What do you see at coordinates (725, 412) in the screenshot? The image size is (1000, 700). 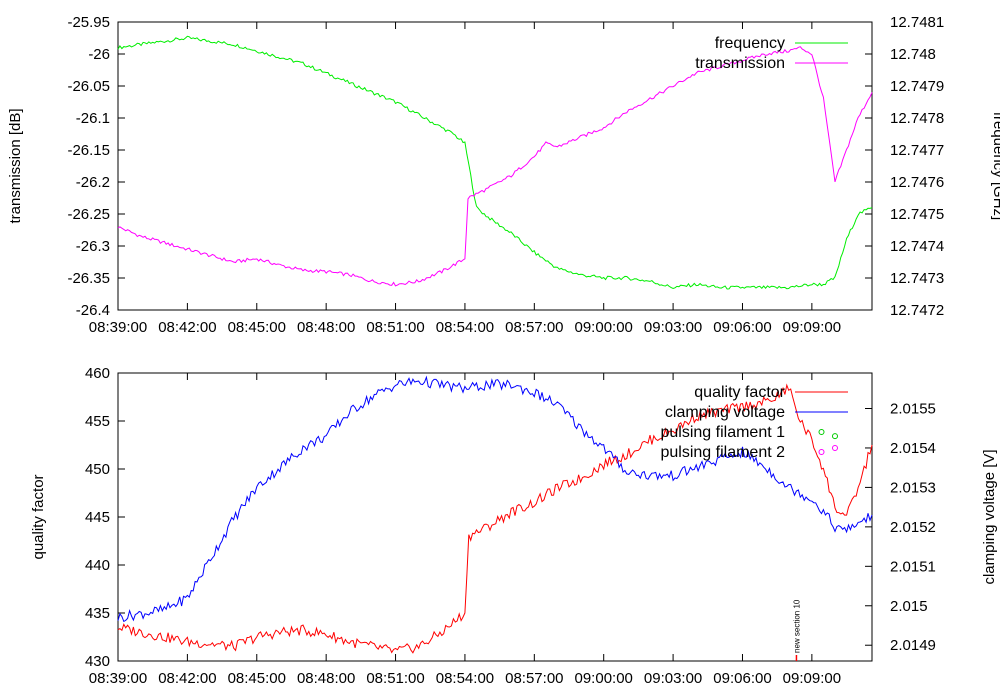 I see `legend-label: clamping voltage` at bounding box center [725, 412].